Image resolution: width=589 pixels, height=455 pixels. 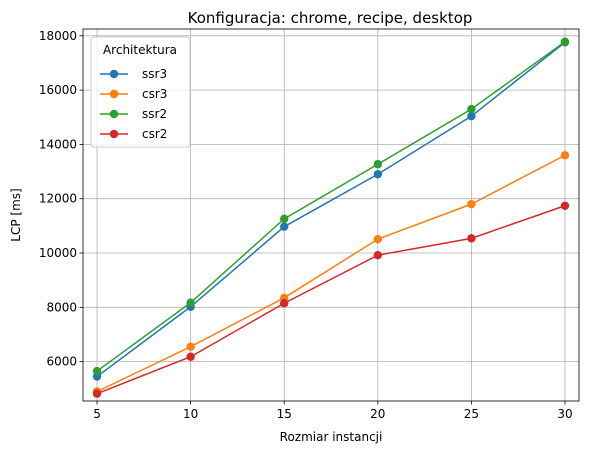 I want to click on y-tick-label: 18000, so click(x=58, y=36).